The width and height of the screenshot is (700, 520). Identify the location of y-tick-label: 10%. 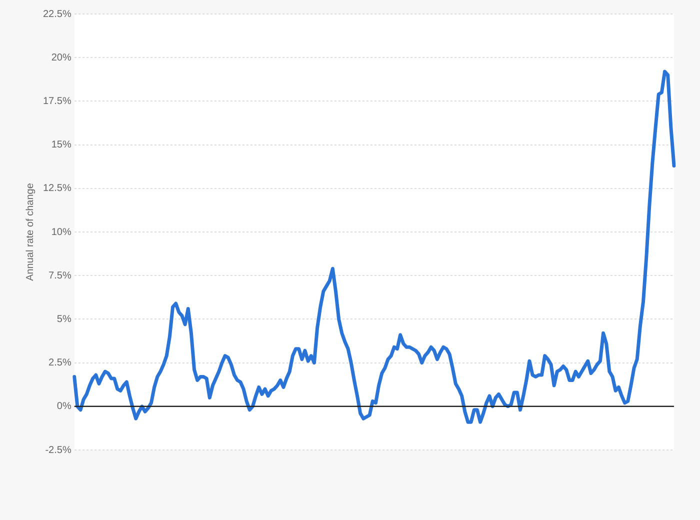
(61, 232).